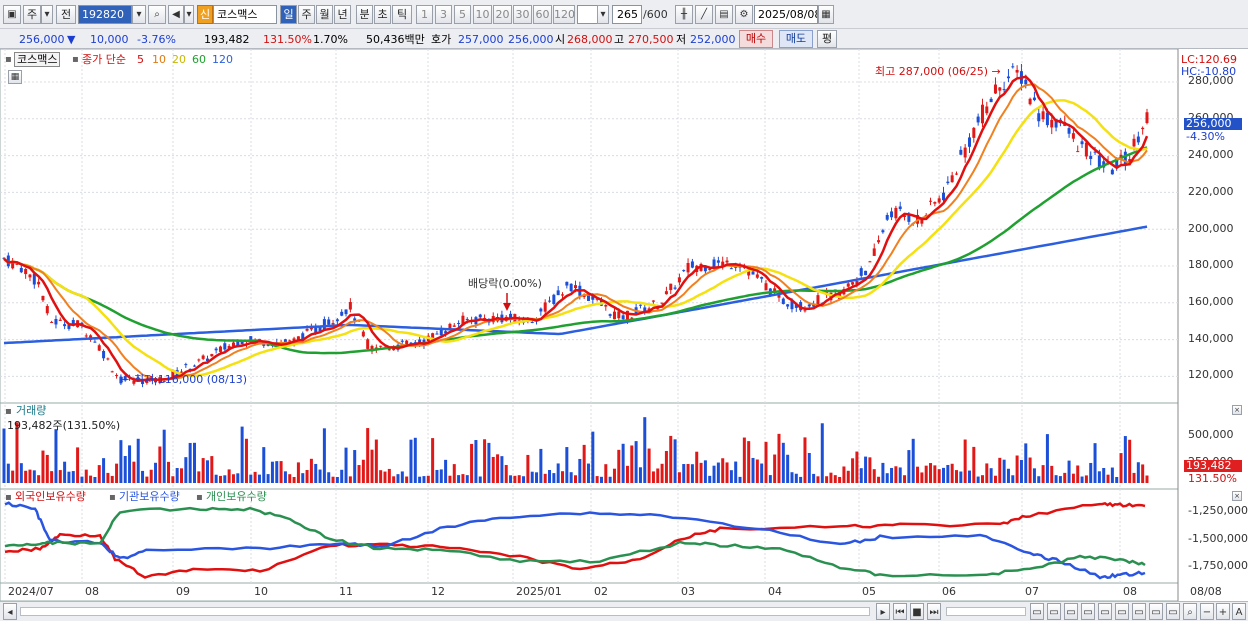  What do you see at coordinates (445, 611) in the screenshot?
I see `scrollbar-track` at bounding box center [445, 611].